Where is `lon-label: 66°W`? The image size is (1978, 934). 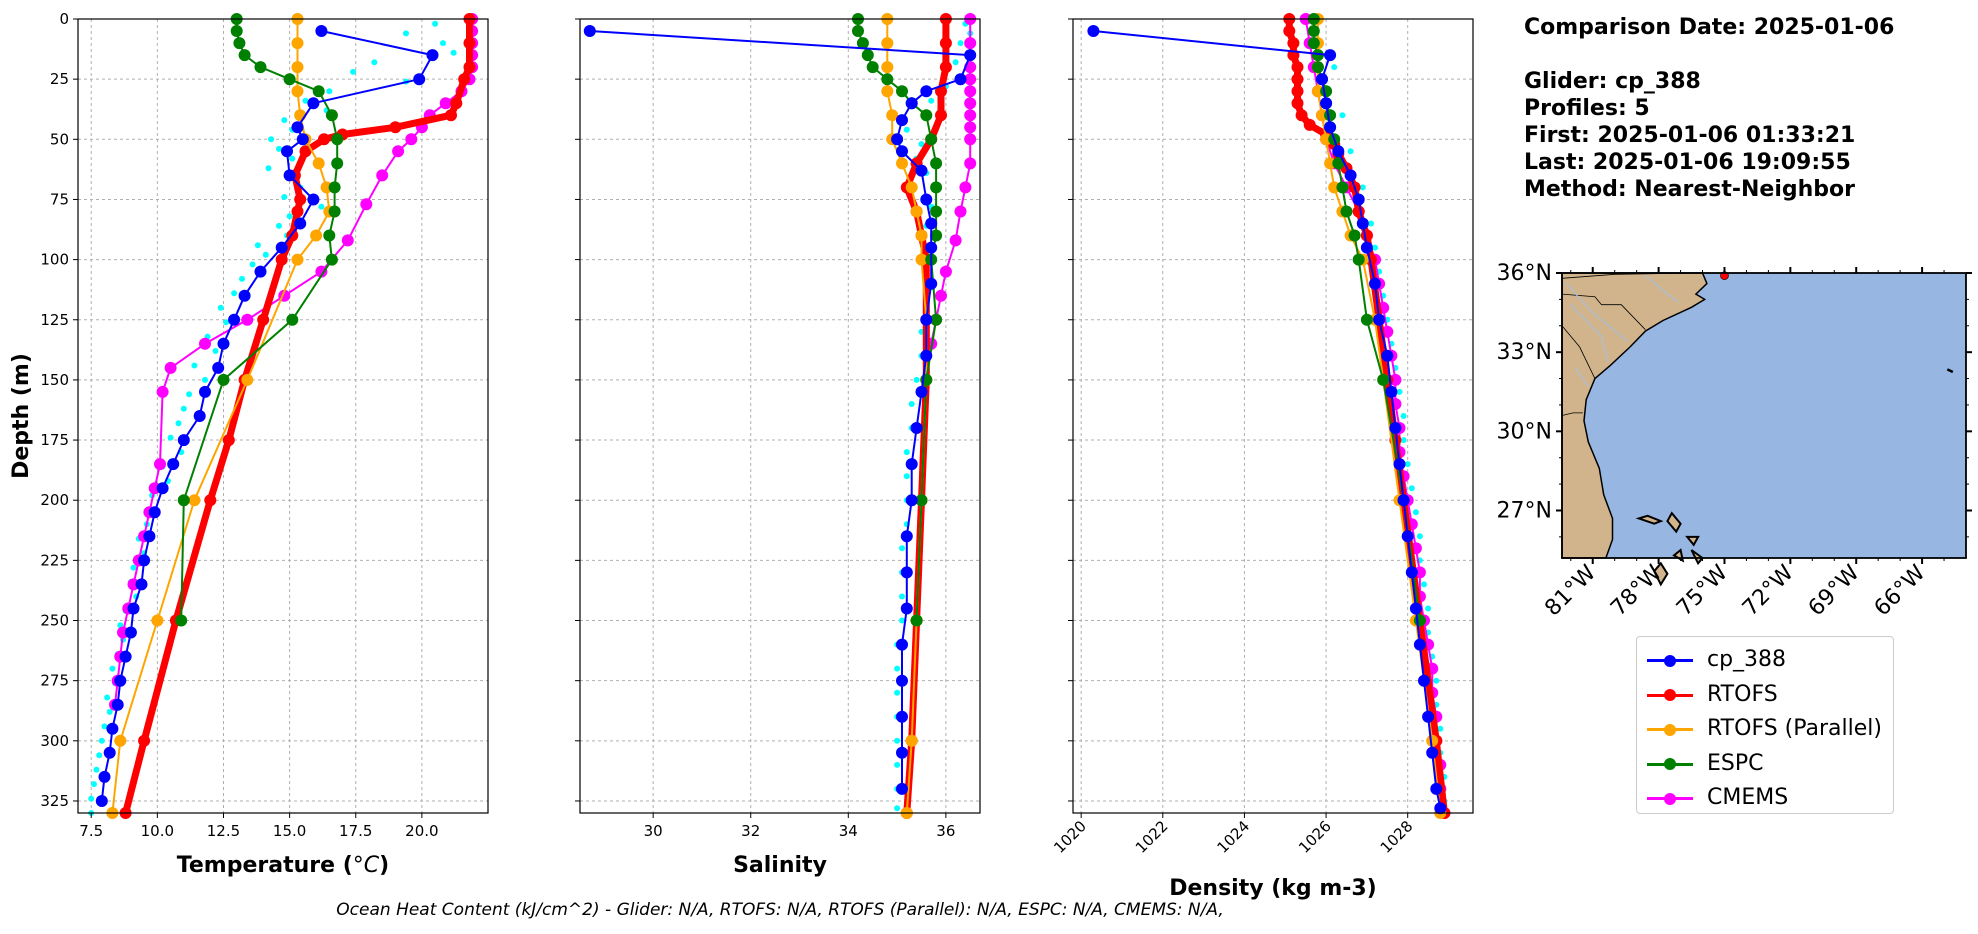
lon-label: 66°W is located at coordinates (1900, 590).